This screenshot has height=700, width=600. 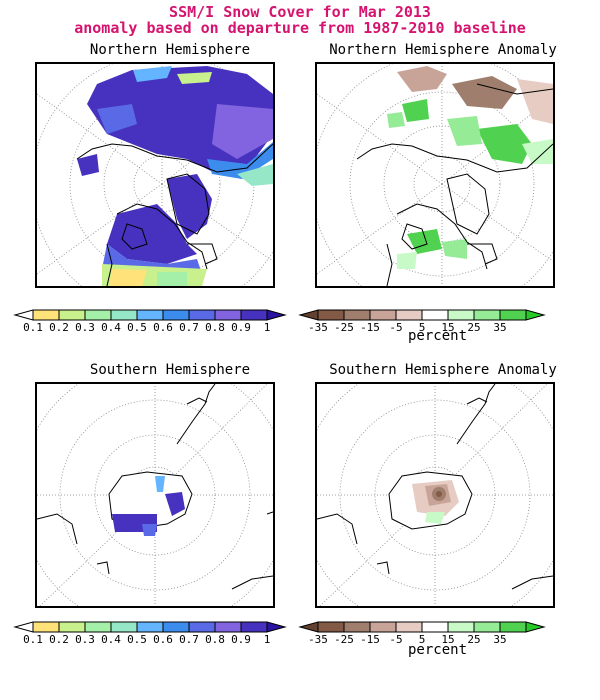 I want to click on colorbar-anomaly-bottom-graphic: -35 -25 -15 -5 5 15 25 35, so click(x=422, y=633).